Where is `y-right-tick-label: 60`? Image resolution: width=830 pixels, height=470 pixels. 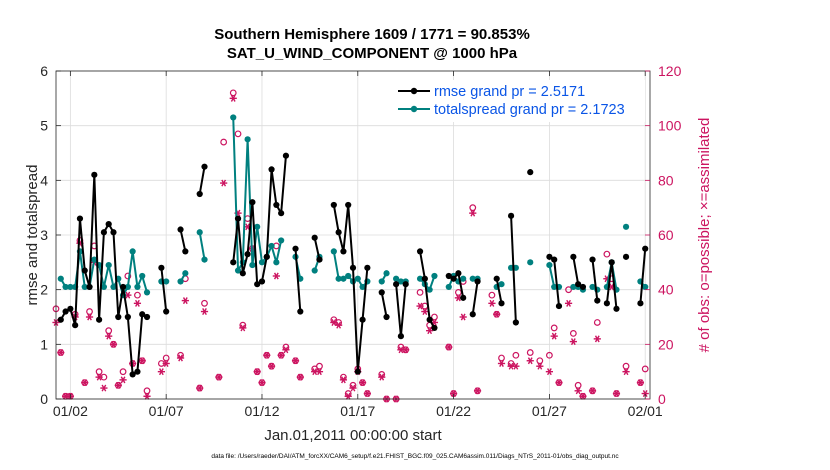 y-right-tick-label: 60 is located at coordinates (666, 235).